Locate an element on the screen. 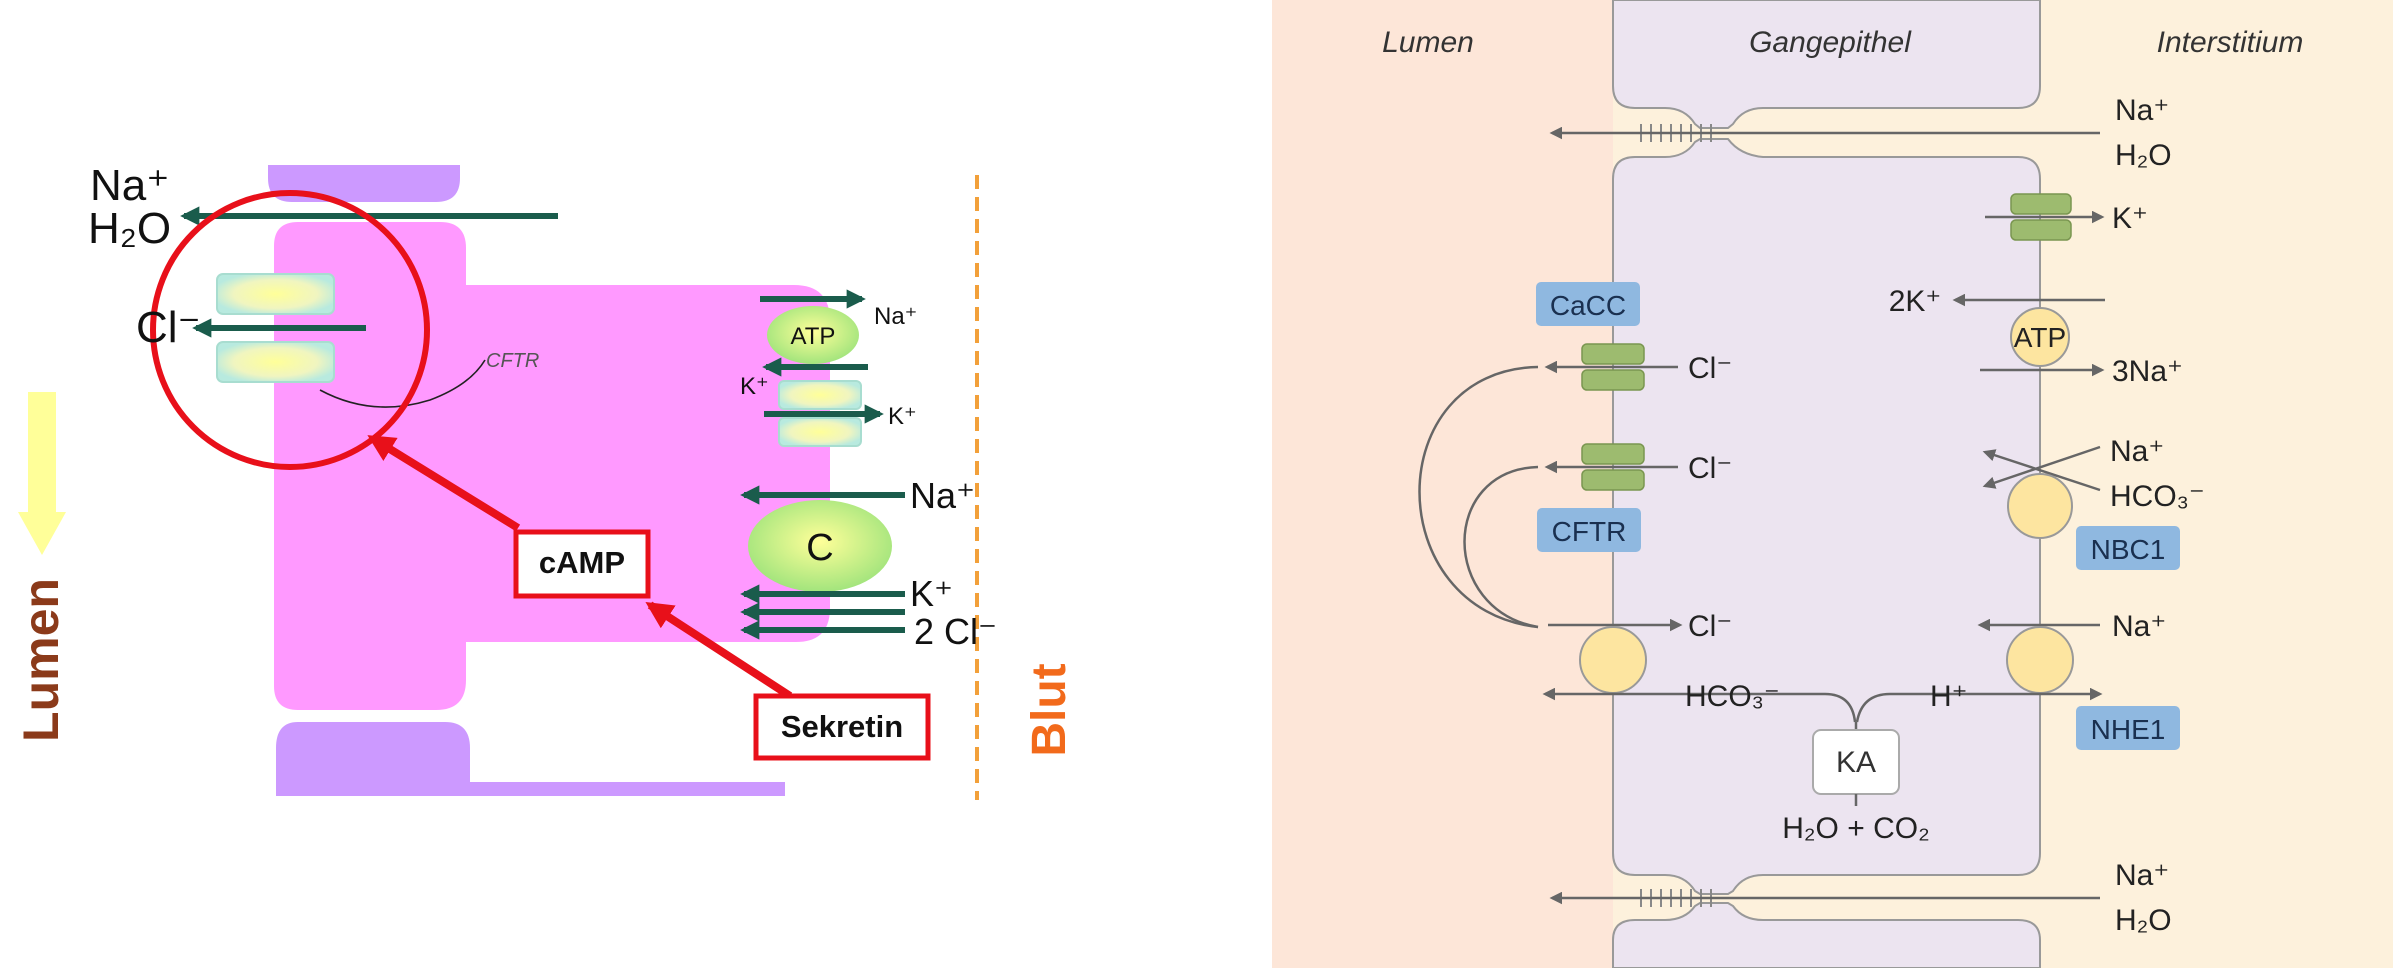 Image resolution: width=2393 pixels, height=968 pixels. interstitium-header: Interstitium is located at coordinates (2230, 42).